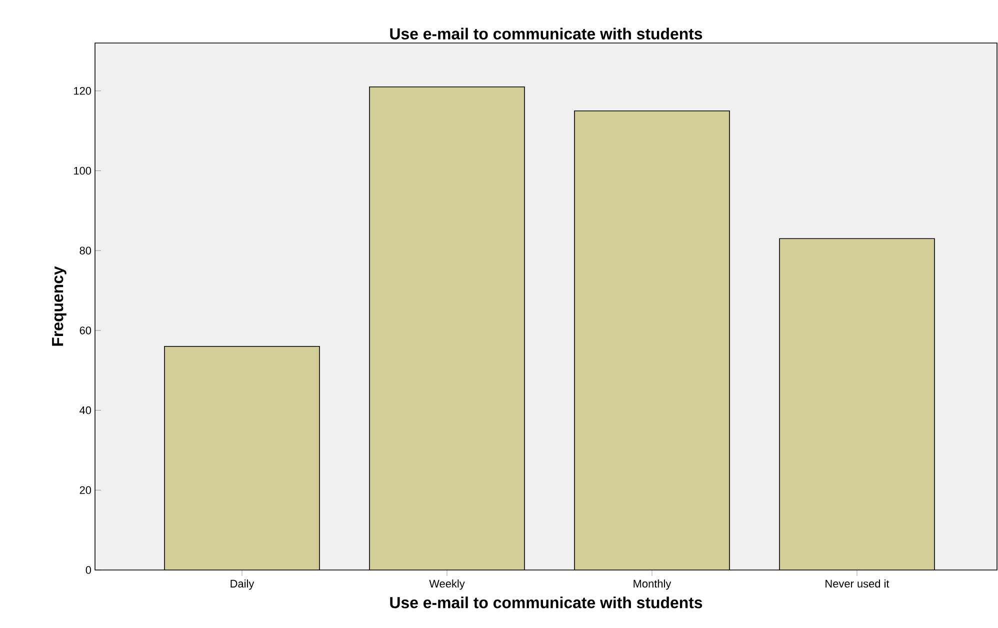  I want to click on x-tick-label: Daily, so click(242, 585).